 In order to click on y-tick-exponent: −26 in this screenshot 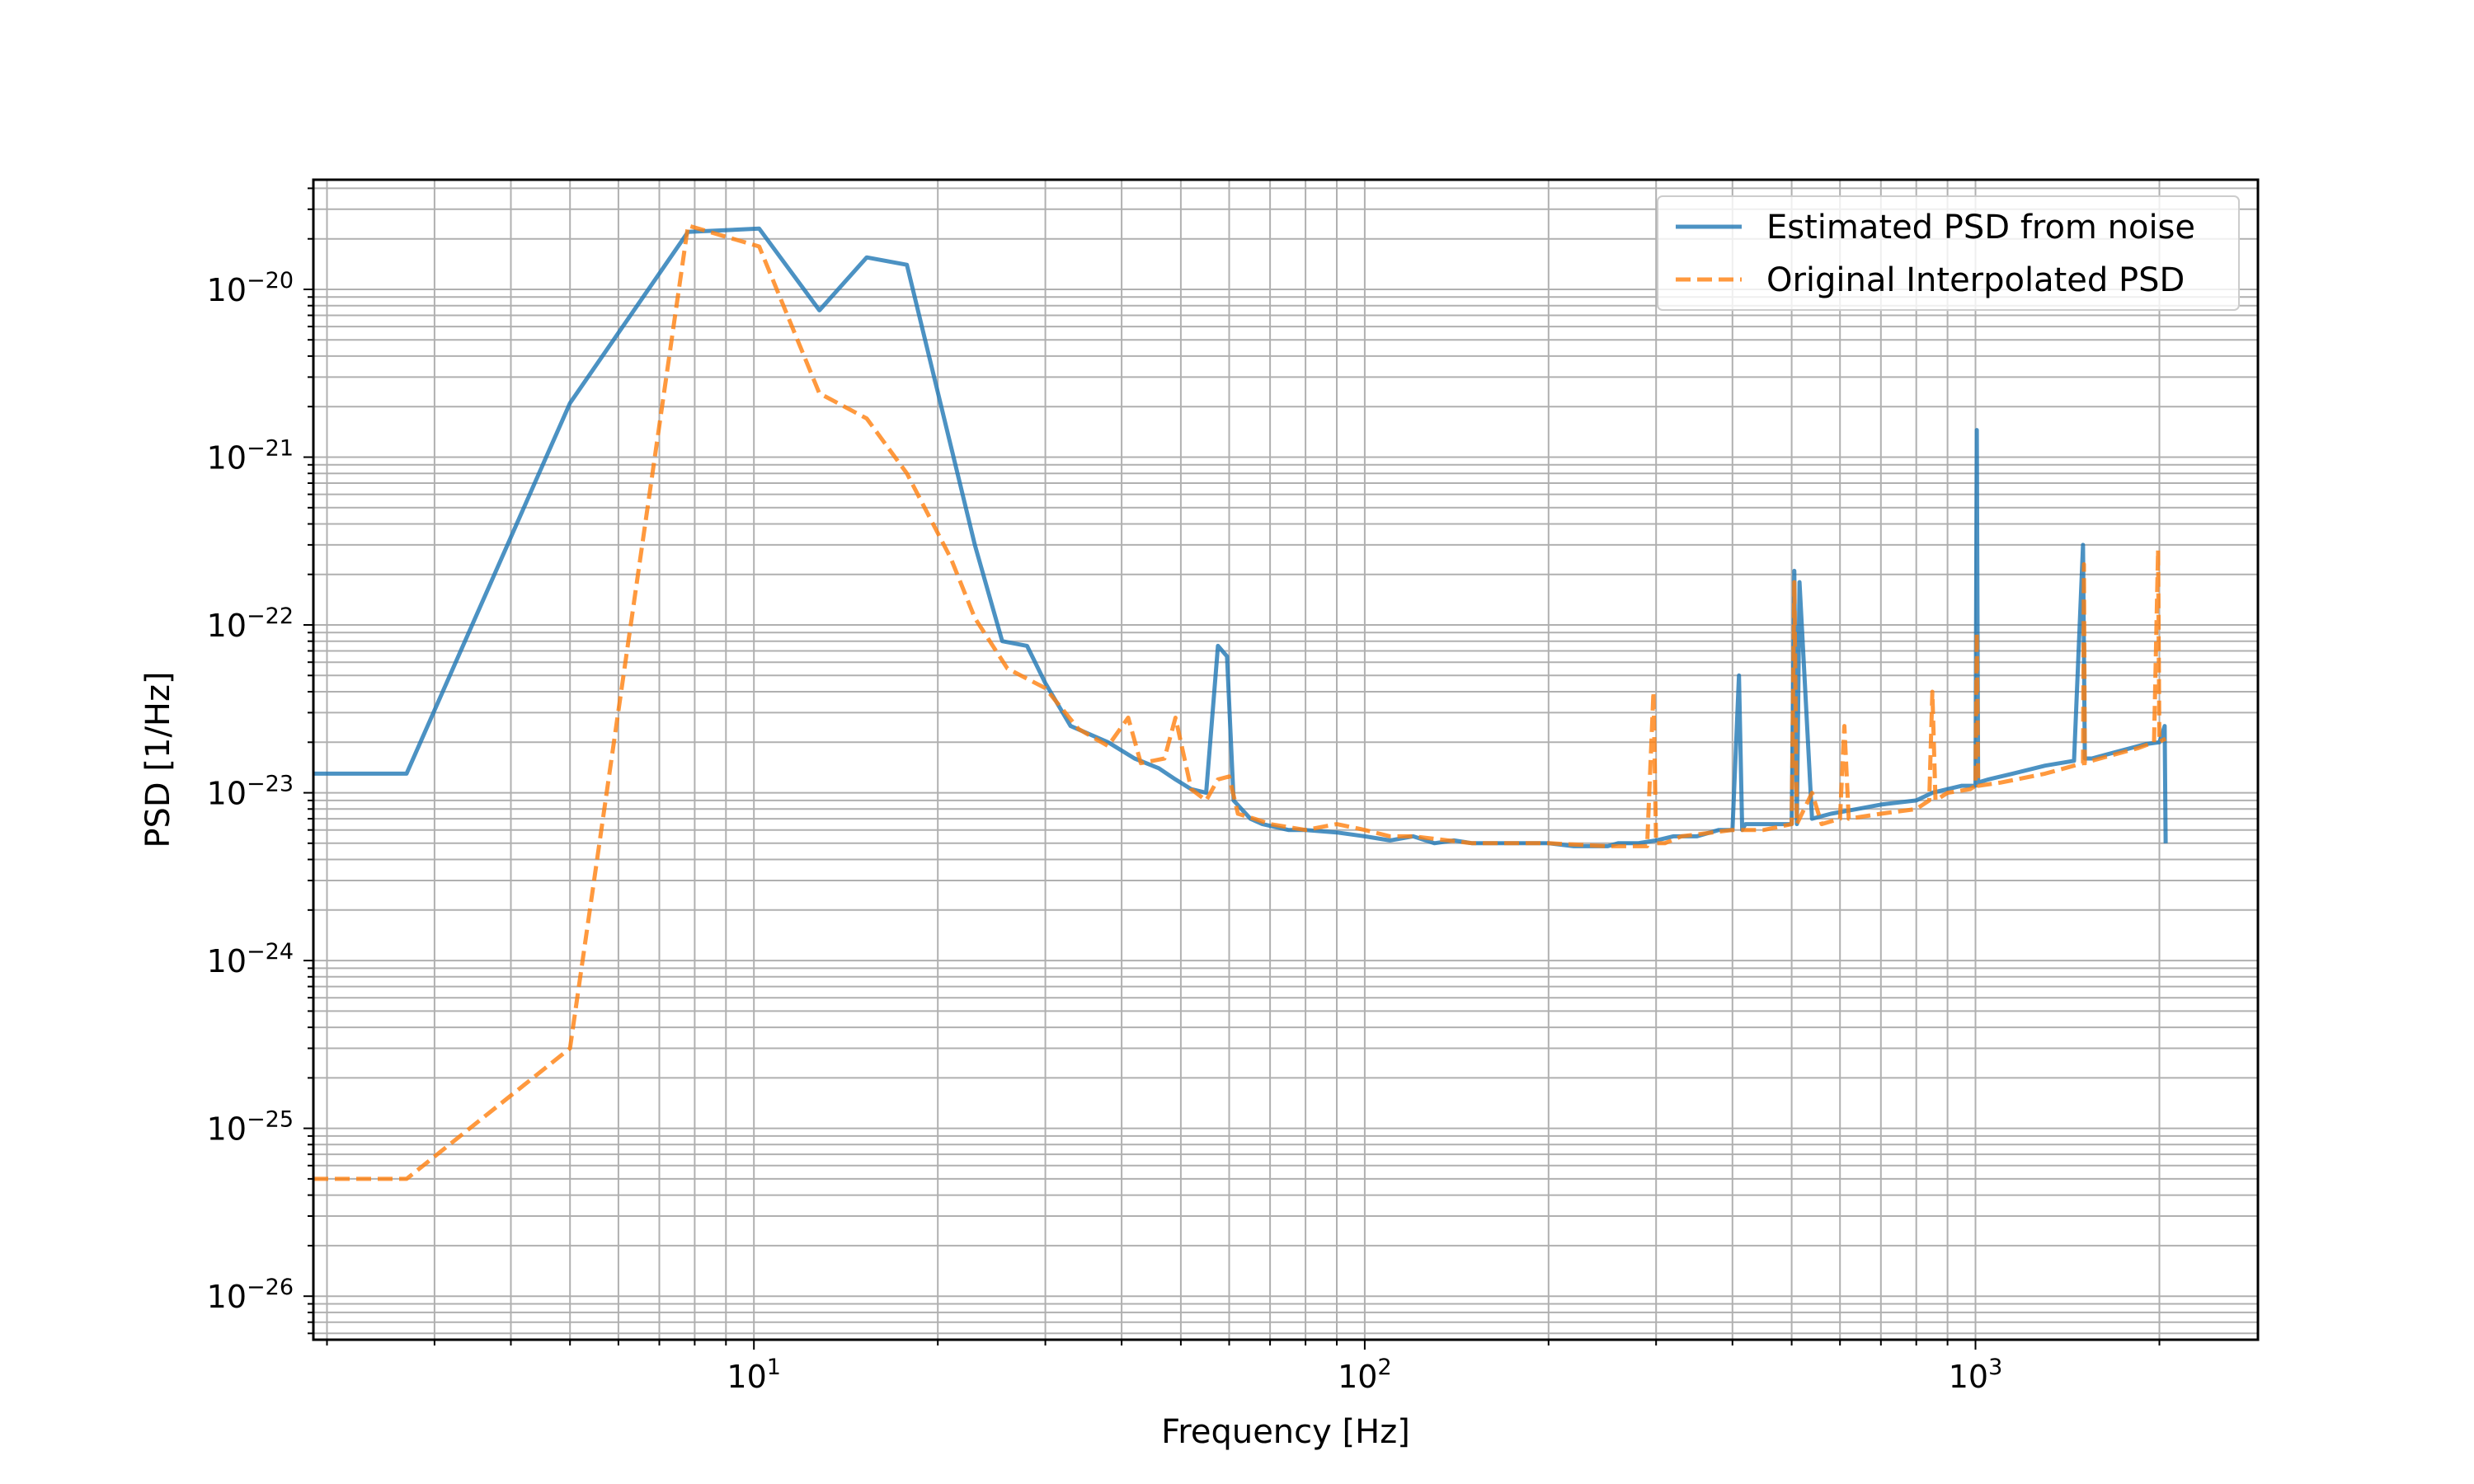, I will do `click(270, 1287)`.